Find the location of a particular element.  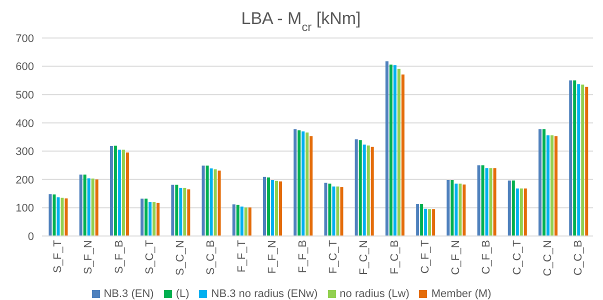

x-tick-label: F_F_B is located at coordinates (303, 257).